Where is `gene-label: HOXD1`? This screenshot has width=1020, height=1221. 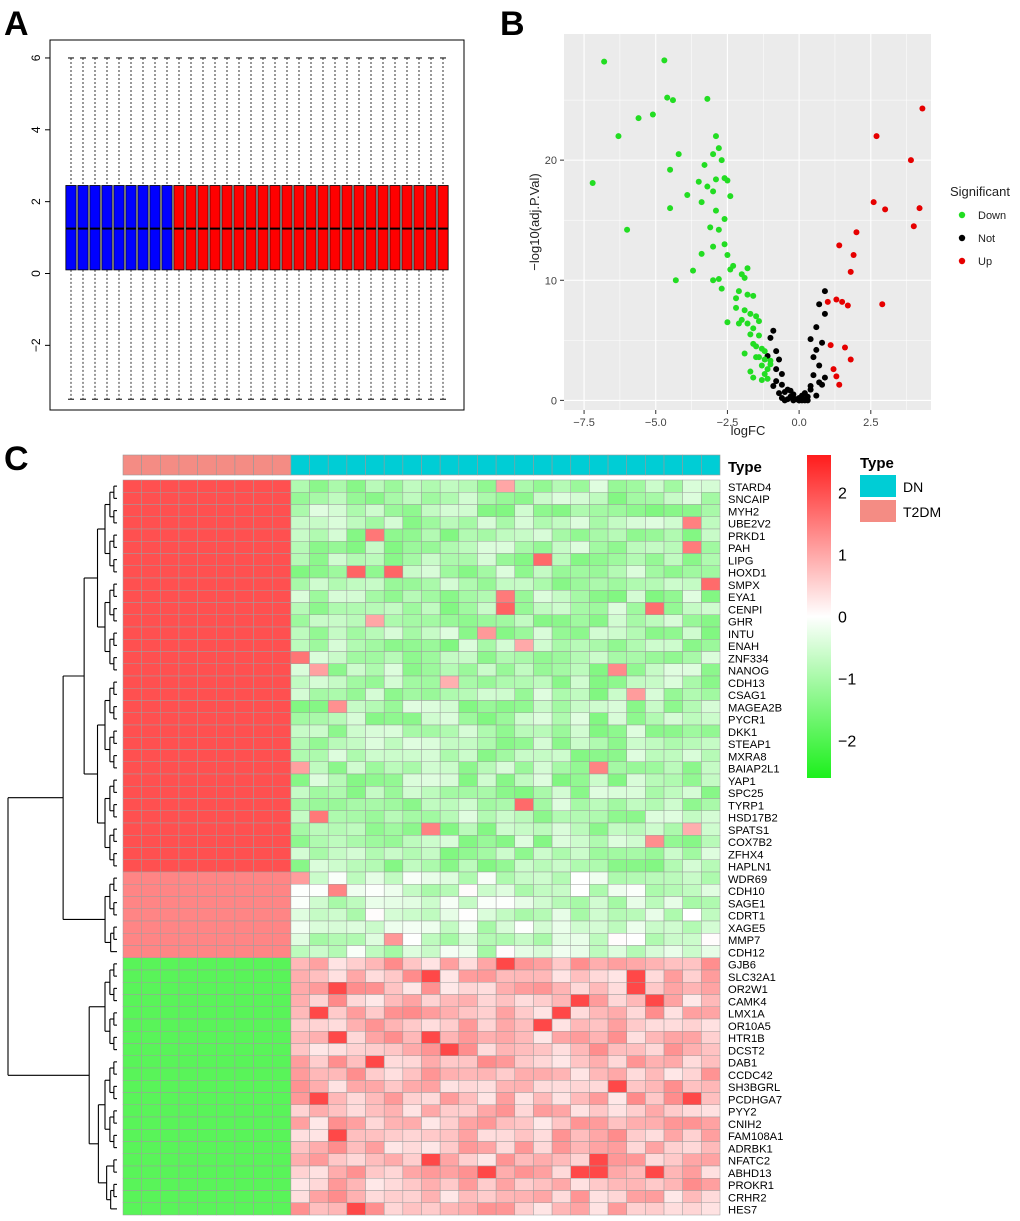 gene-label: HOXD1 is located at coordinates (747, 574).